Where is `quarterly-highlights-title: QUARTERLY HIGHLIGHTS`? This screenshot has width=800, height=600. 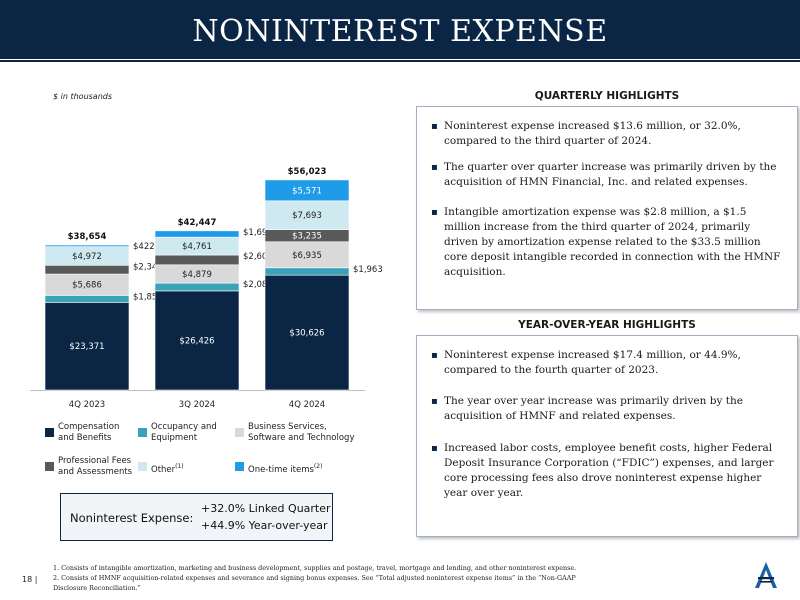 quarterly-highlights-title: QUARTERLY HIGHLIGHTS is located at coordinates (607, 96).